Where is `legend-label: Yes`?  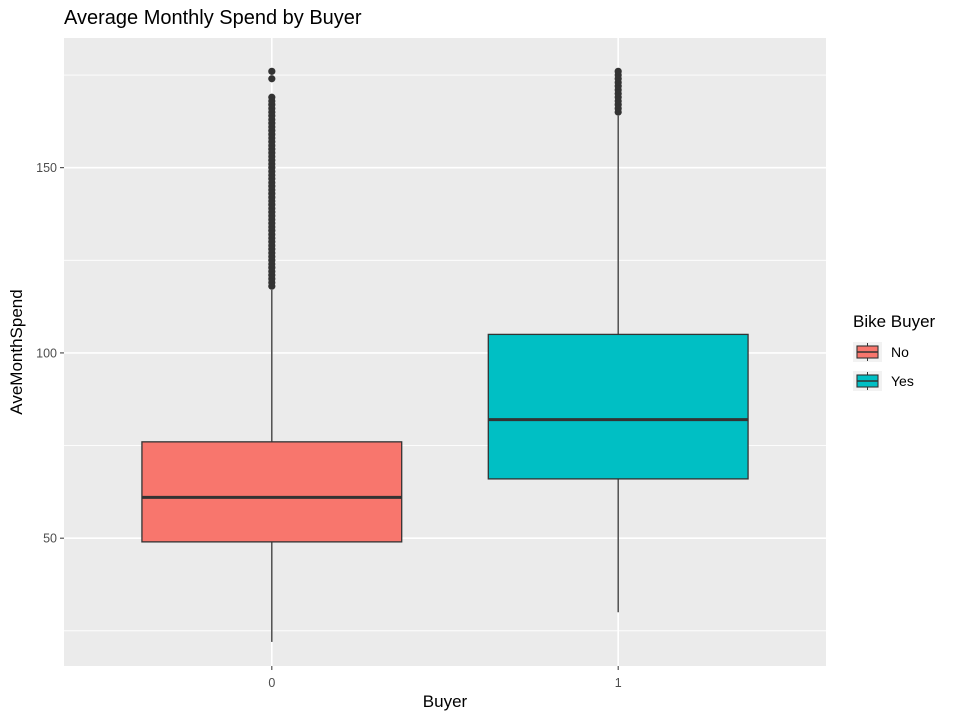 legend-label: Yes is located at coordinates (902, 381).